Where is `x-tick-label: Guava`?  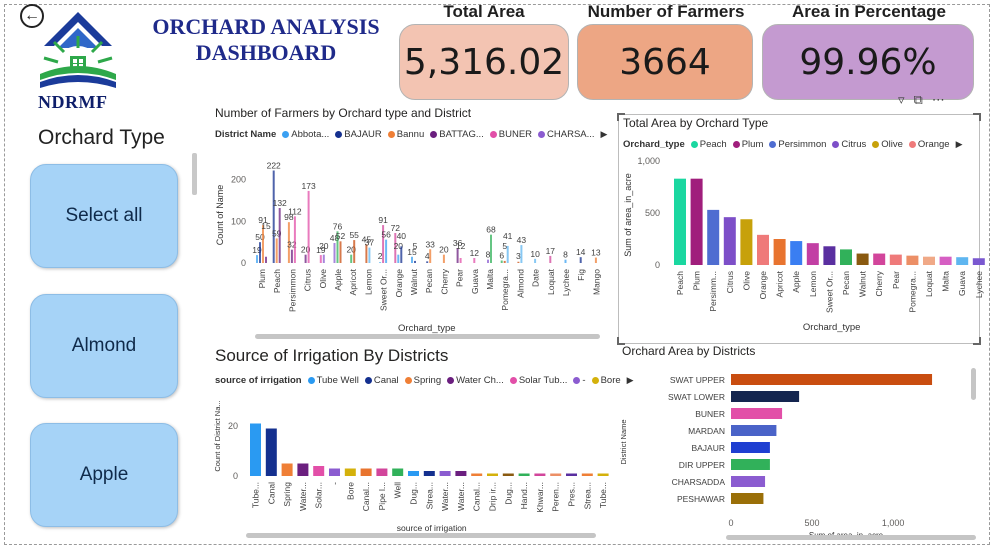 x-tick-label: Guava is located at coordinates (962, 283).